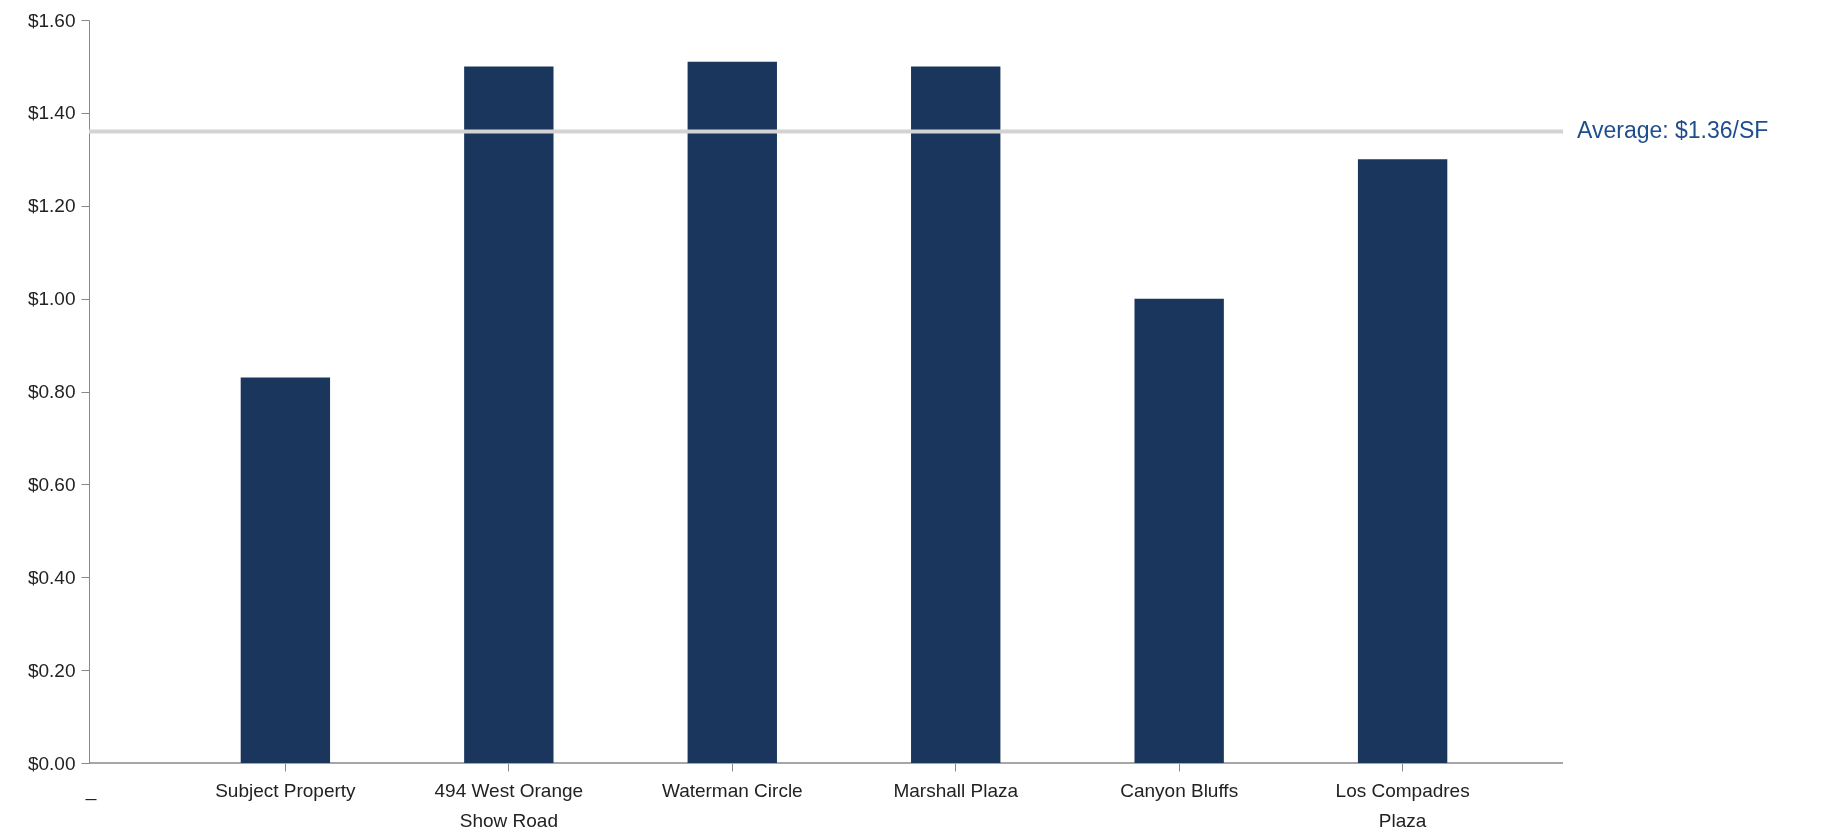  What do you see at coordinates (51, 763) in the screenshot?
I see `y-tick-label: $0.00` at bounding box center [51, 763].